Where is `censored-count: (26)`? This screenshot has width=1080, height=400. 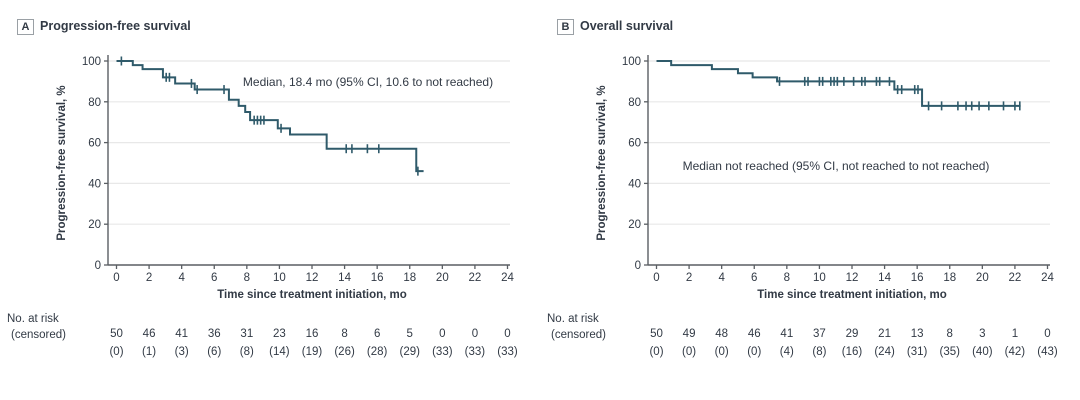
censored-count: (26) is located at coordinates (344, 352).